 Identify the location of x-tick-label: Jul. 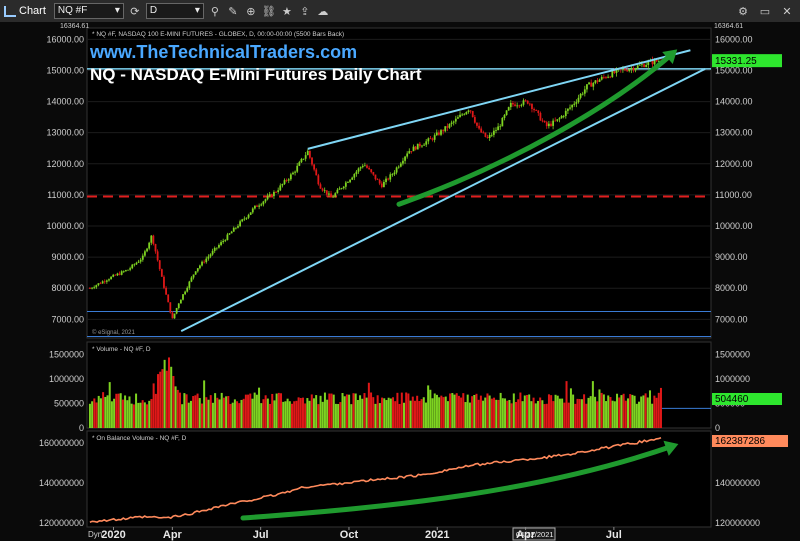
(261, 535).